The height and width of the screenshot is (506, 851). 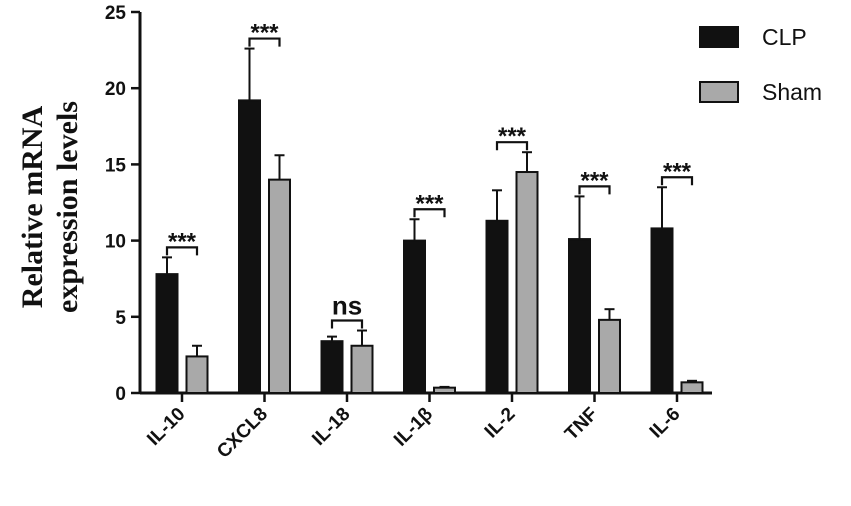 I want to click on x-category-label: IL-18, so click(x=331, y=427).